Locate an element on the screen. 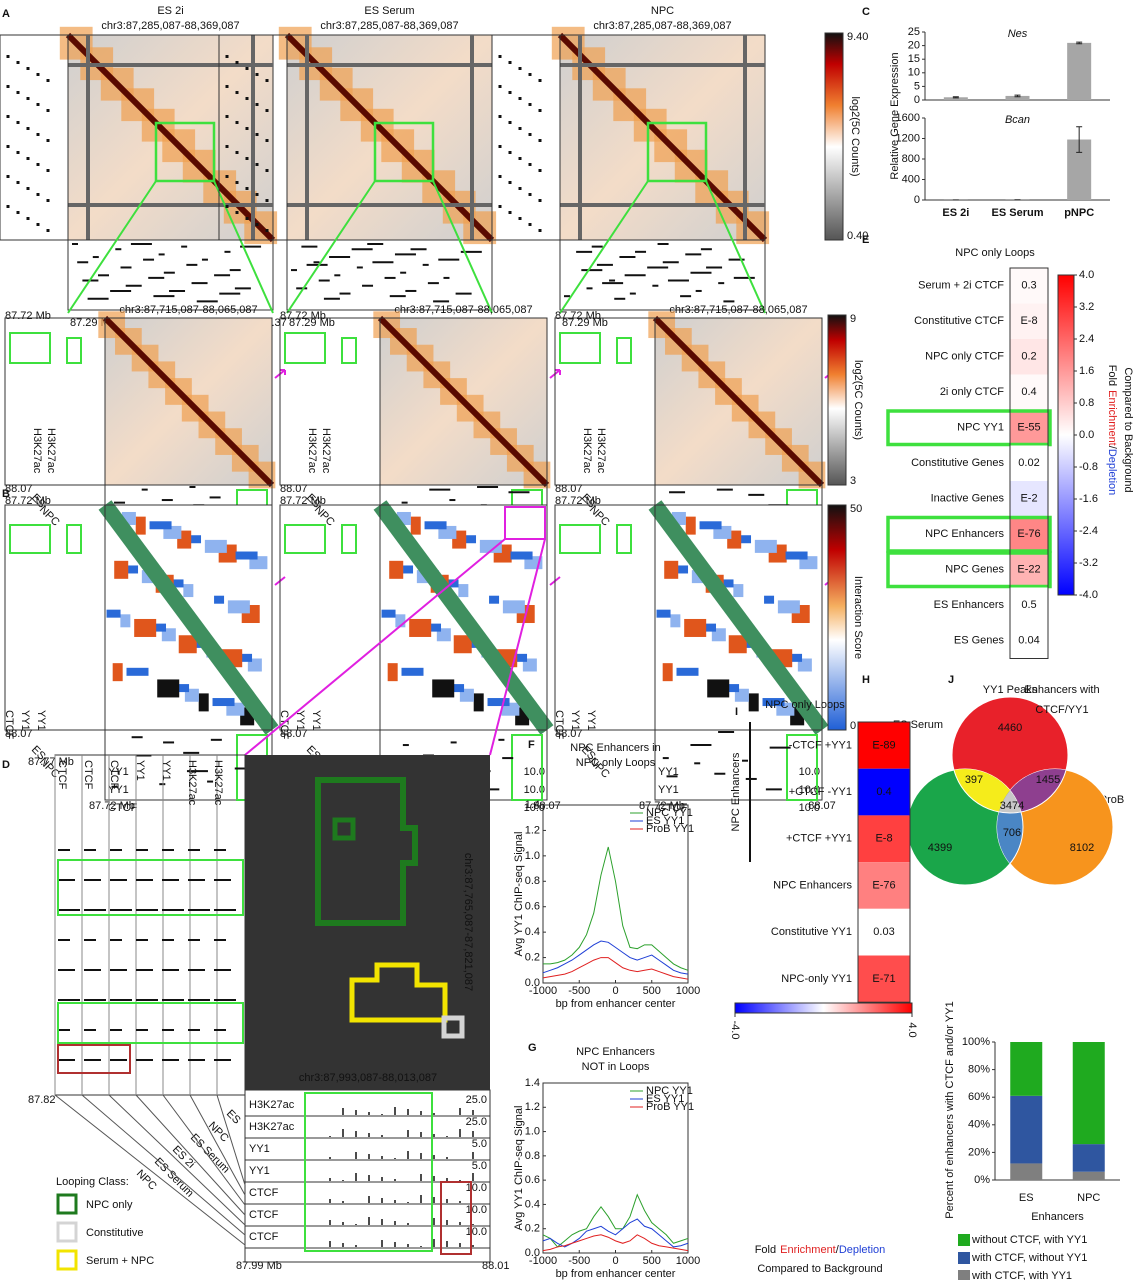 The width and height of the screenshot is (1137, 1280). chart-title: NPC Enhancers in is located at coordinates (615, 748).